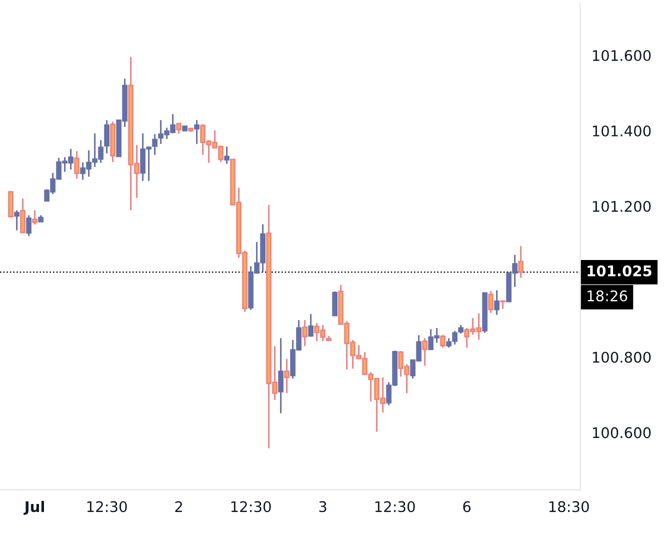 The image size is (670, 543). What do you see at coordinates (178, 506) in the screenshot?
I see `x-tick-label: 2` at bounding box center [178, 506].